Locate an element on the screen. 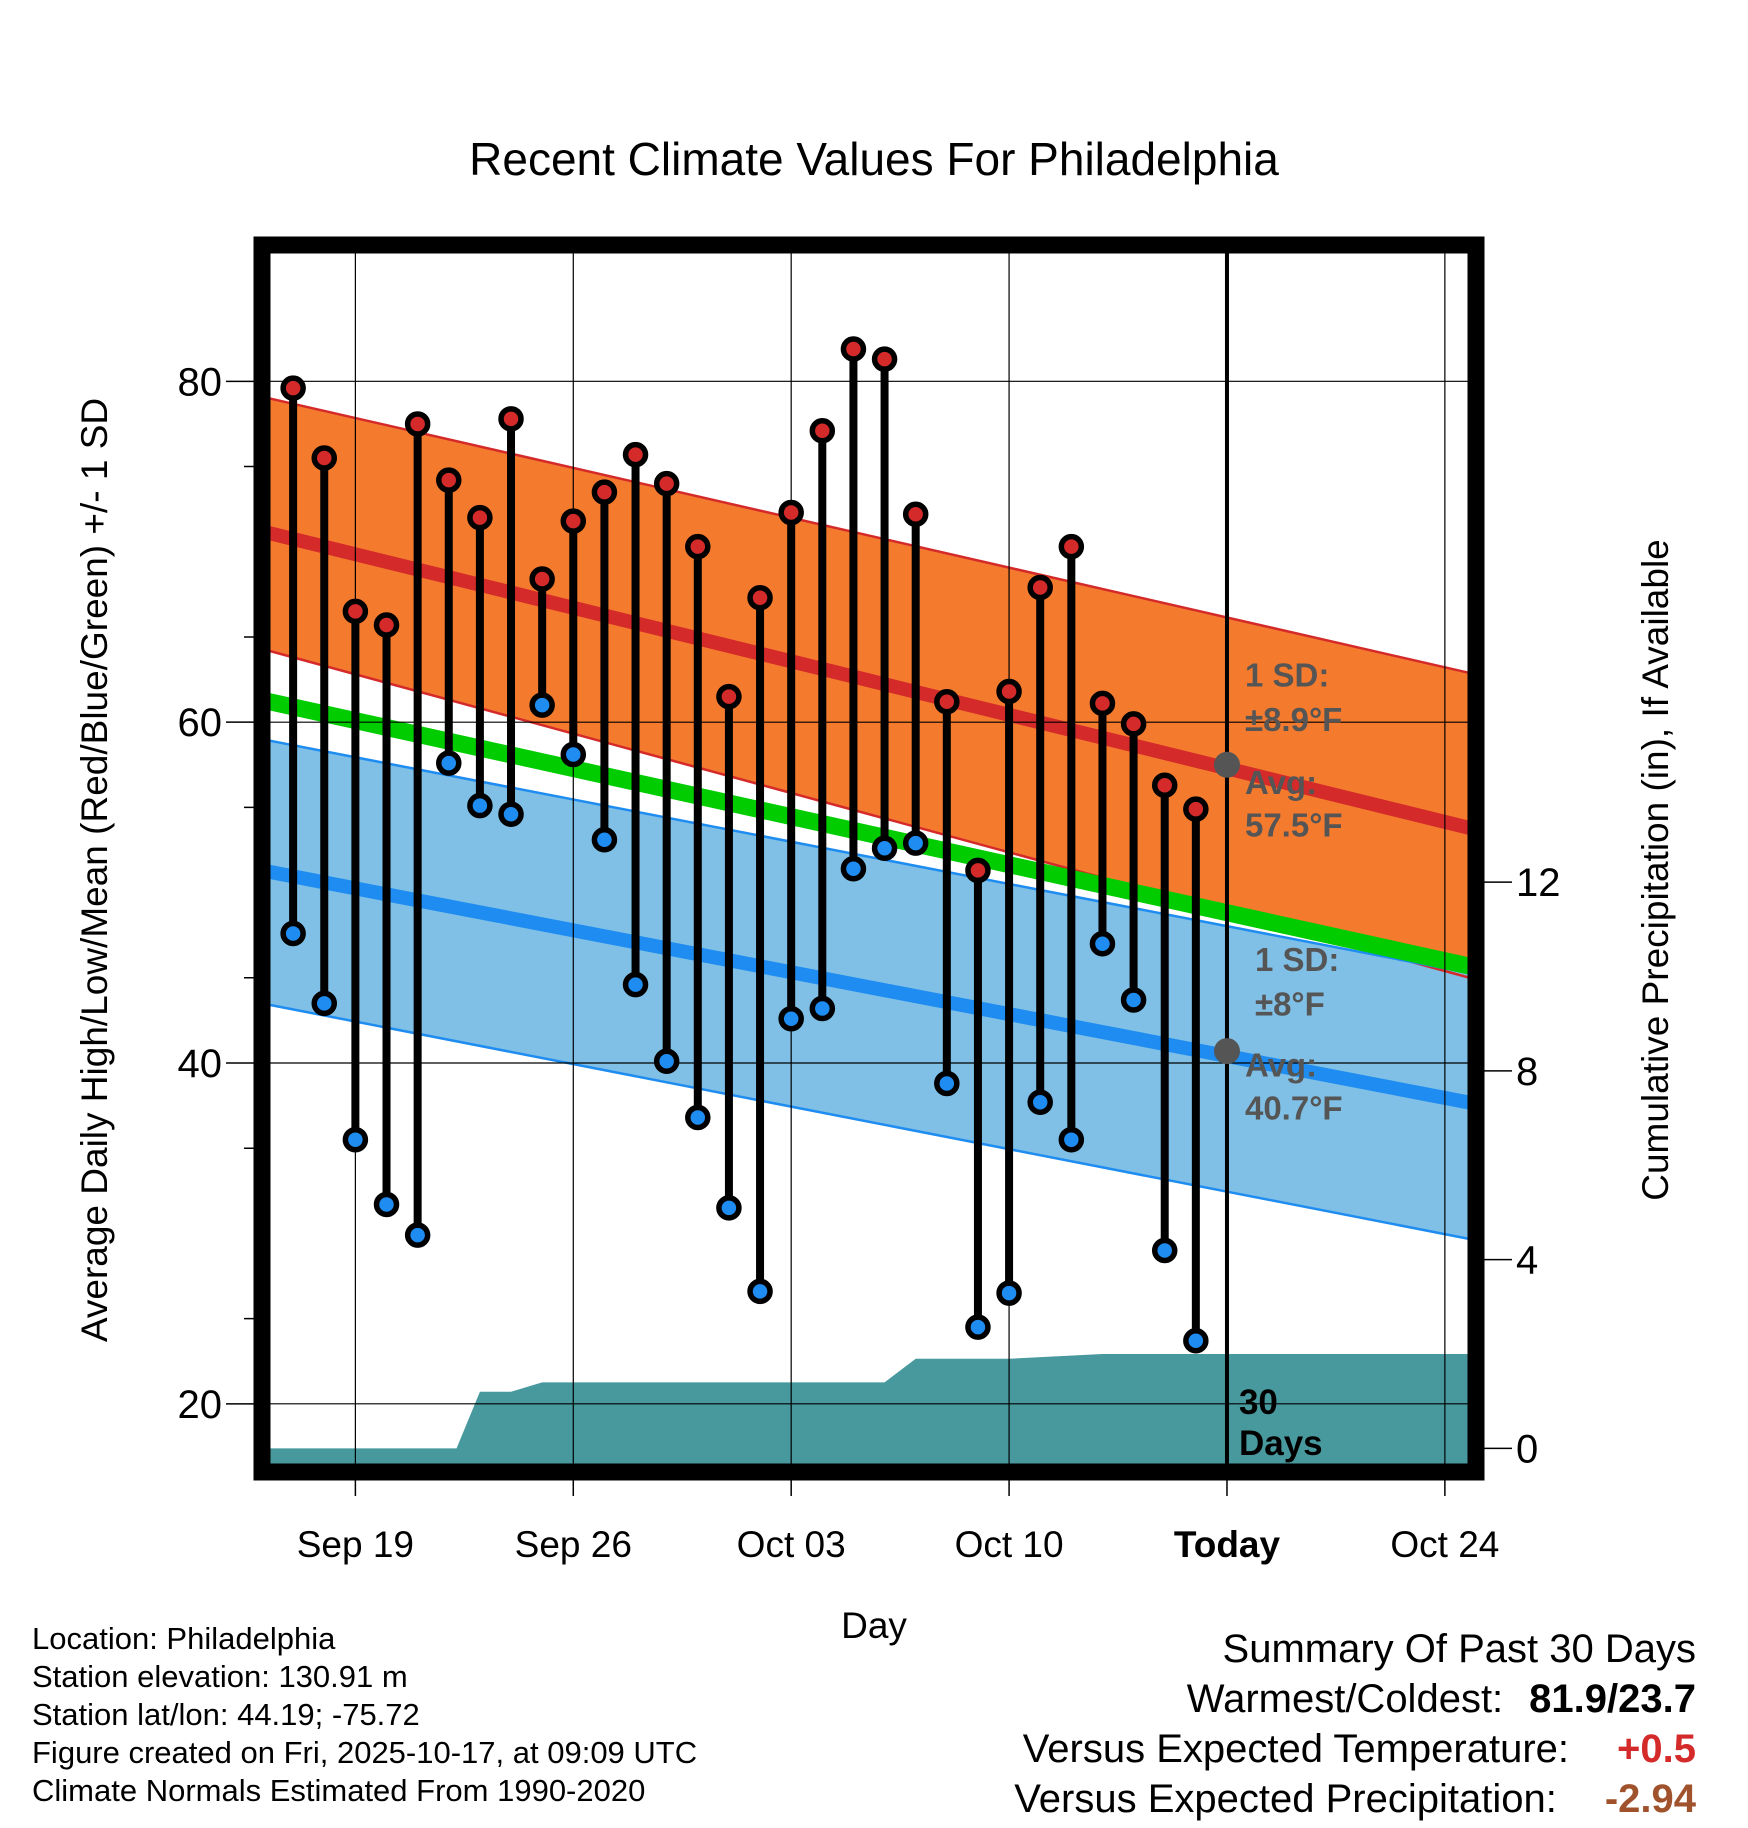 This screenshot has height=1828, width=1748. low-sd-upper-edge is located at coordinates (869, 856).